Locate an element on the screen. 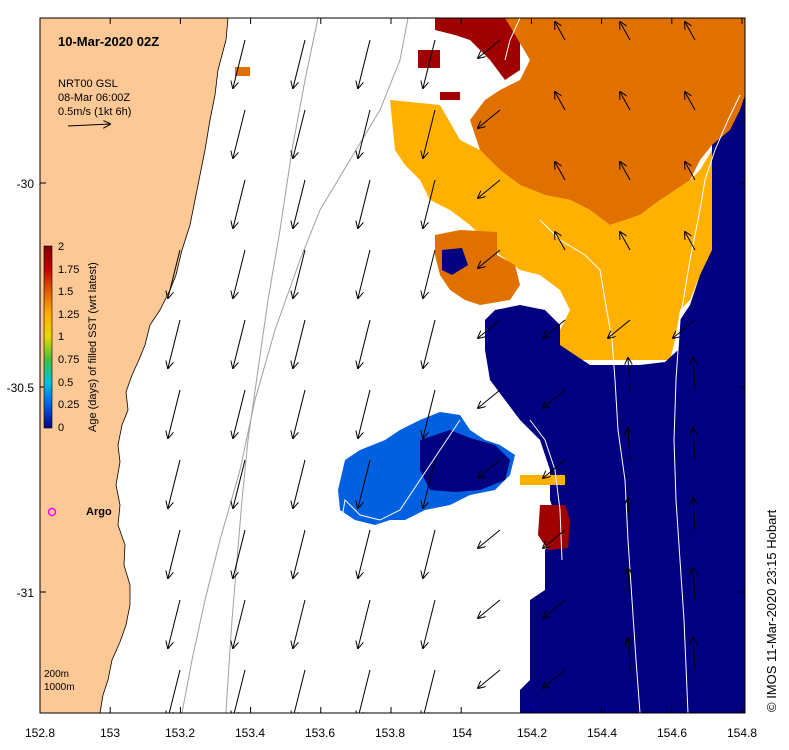 The height and width of the screenshot is (750, 789). age-2-patch is located at coordinates (477, 49).